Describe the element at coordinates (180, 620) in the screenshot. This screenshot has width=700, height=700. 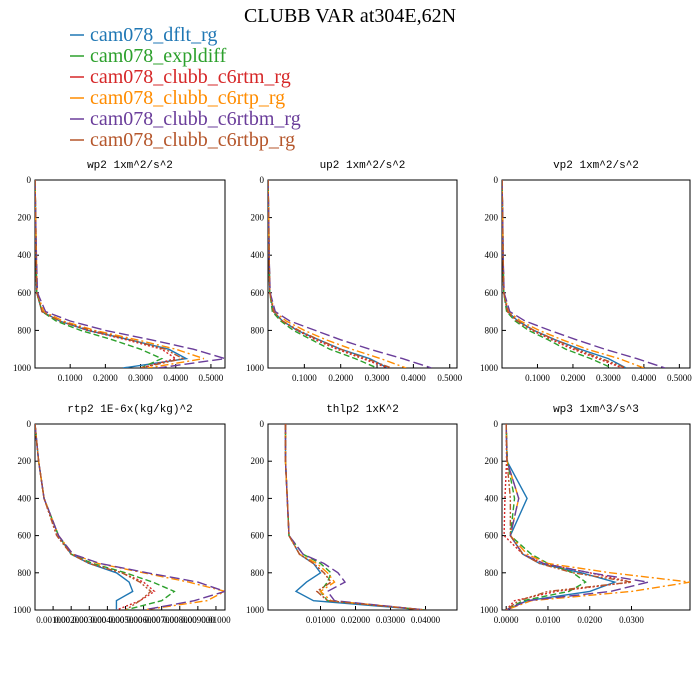
I see `x-tick-label: 0.008000` at that location.